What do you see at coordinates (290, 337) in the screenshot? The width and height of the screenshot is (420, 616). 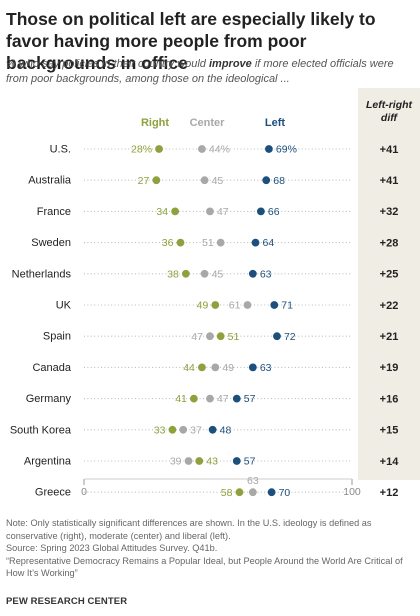 I see `left-value-label: 72` at bounding box center [290, 337].